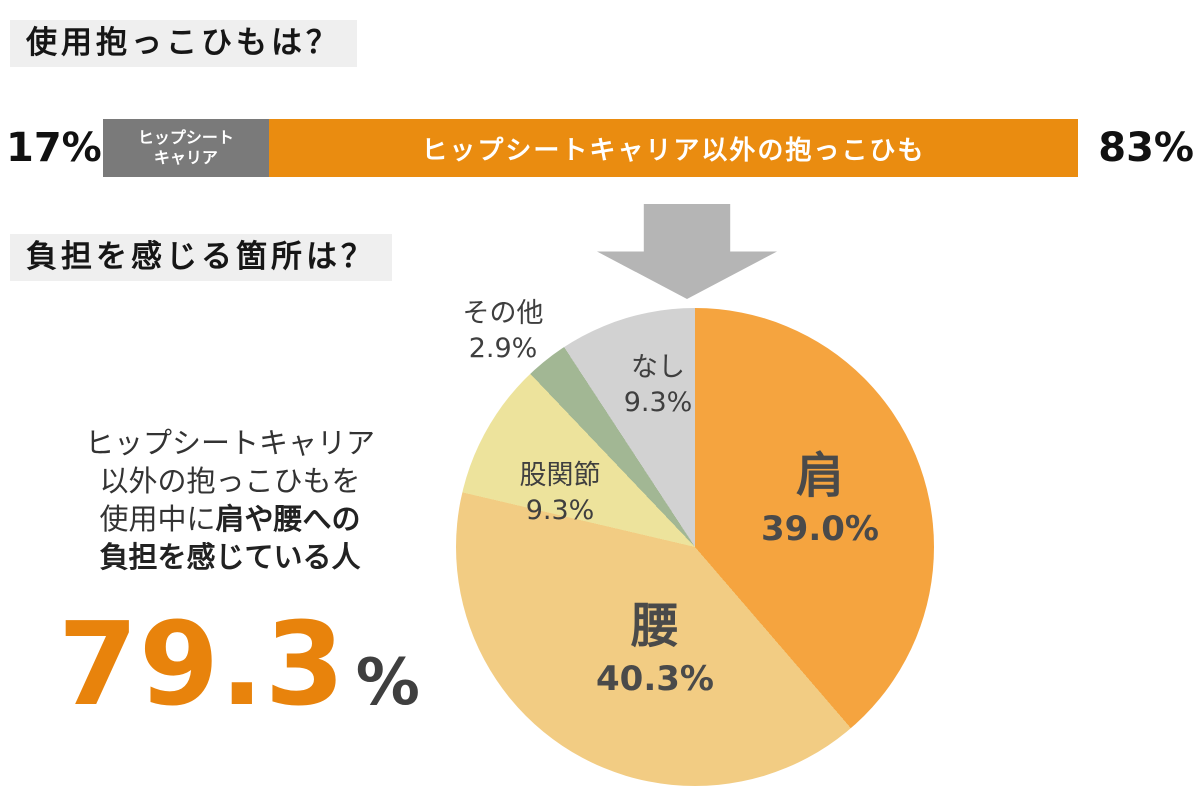  Describe the element at coordinates (230, 557) in the screenshot. I see `annotation-line-4: 負担を感じている人` at that location.